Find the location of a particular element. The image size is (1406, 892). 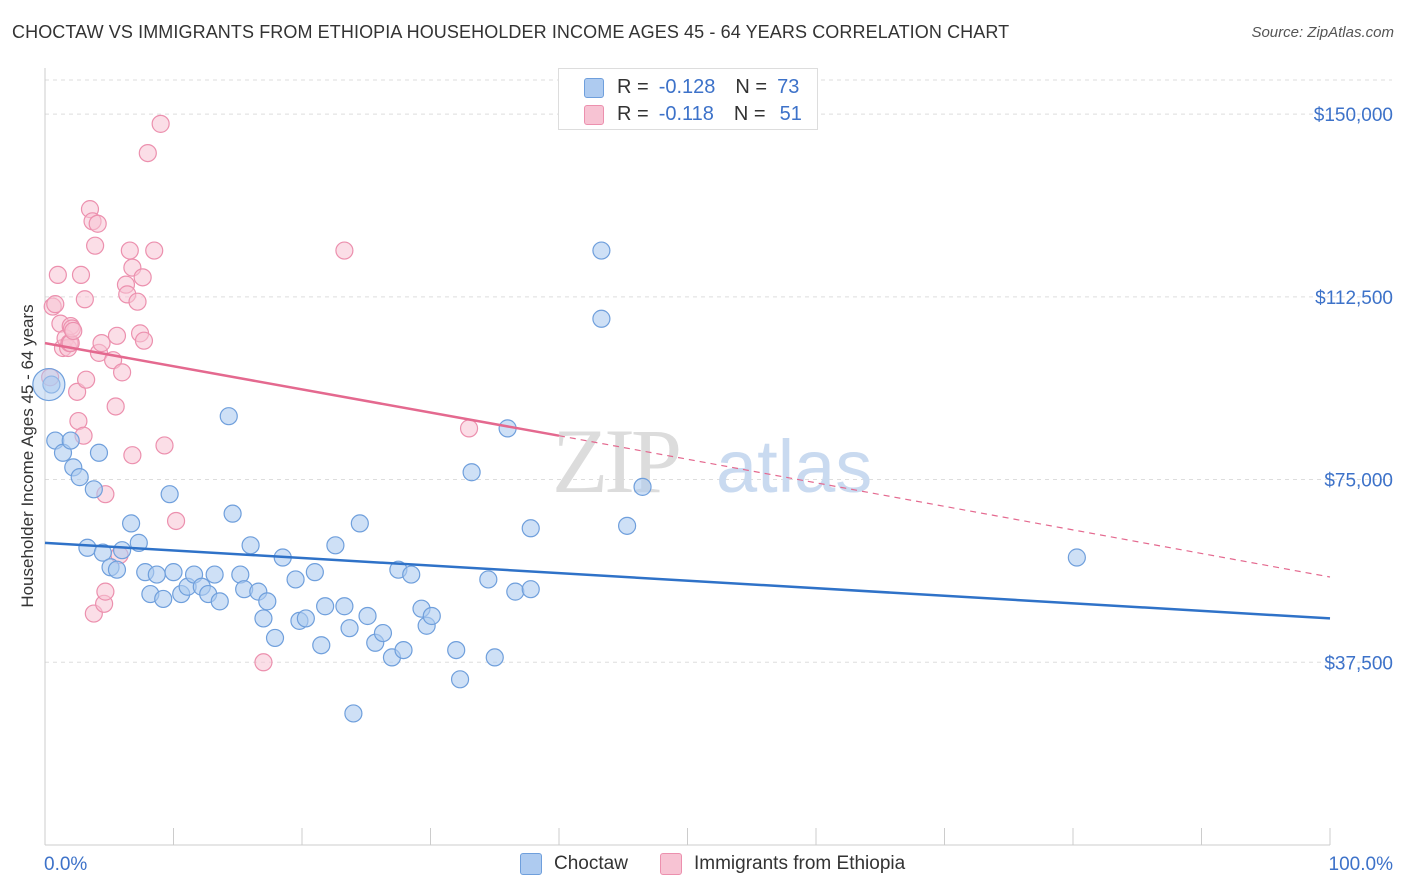

bottom-legend-choctaw: Choctaw is located at coordinates (574, 864).